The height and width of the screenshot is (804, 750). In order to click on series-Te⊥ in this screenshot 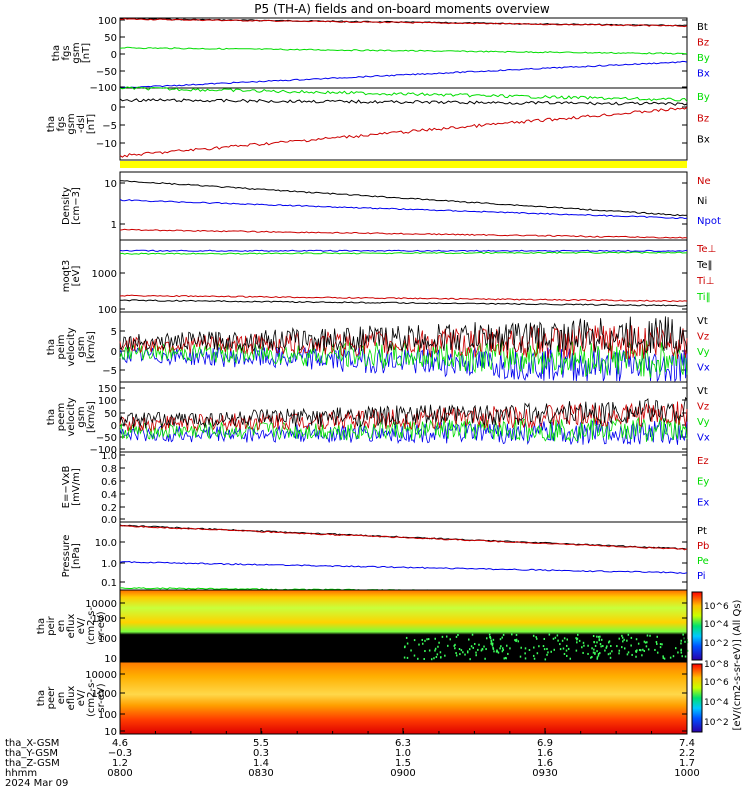, I will do `click(403, 250)`.